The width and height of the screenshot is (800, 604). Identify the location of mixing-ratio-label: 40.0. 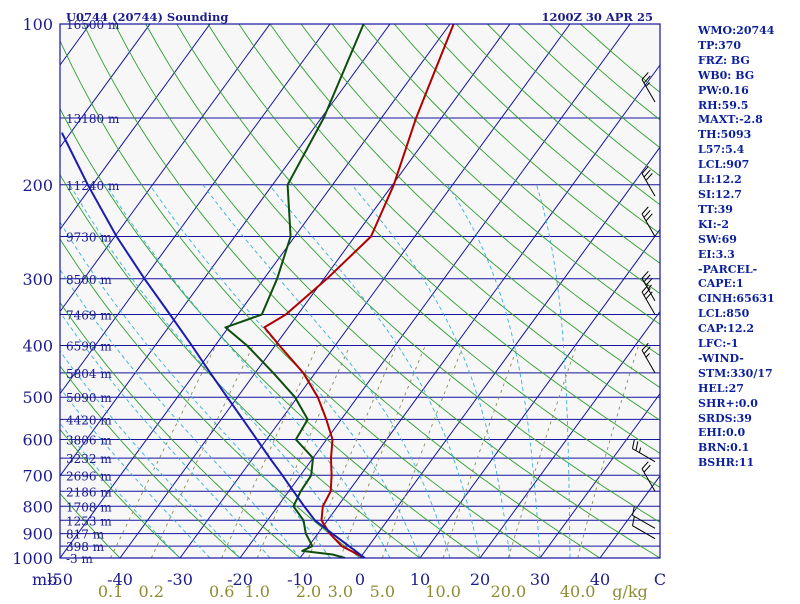
(578, 591).